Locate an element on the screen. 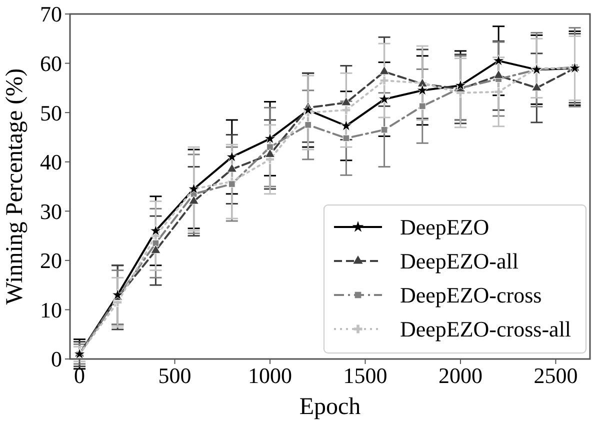 This screenshot has height=424, width=592. y-tick-label: 30 is located at coordinates (51, 211).